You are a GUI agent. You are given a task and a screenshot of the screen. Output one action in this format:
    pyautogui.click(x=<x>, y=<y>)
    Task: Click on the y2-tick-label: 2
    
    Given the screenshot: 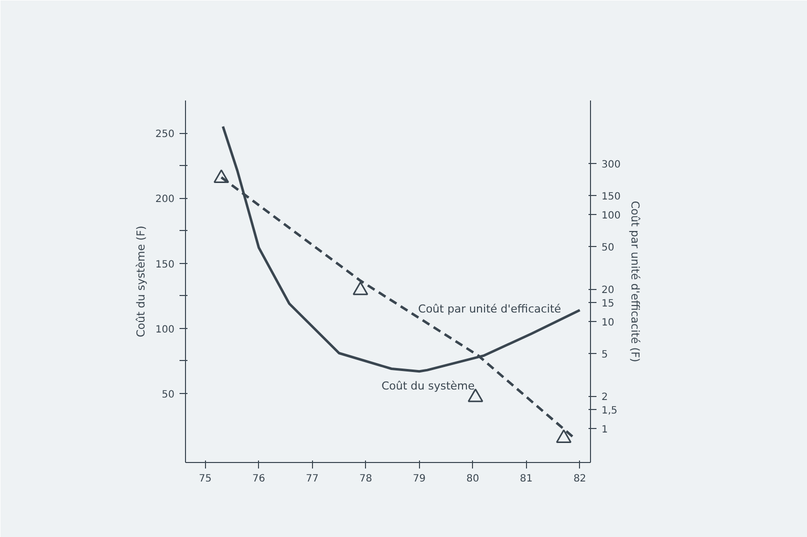 What is the action you would take?
    pyautogui.click(x=605, y=398)
    